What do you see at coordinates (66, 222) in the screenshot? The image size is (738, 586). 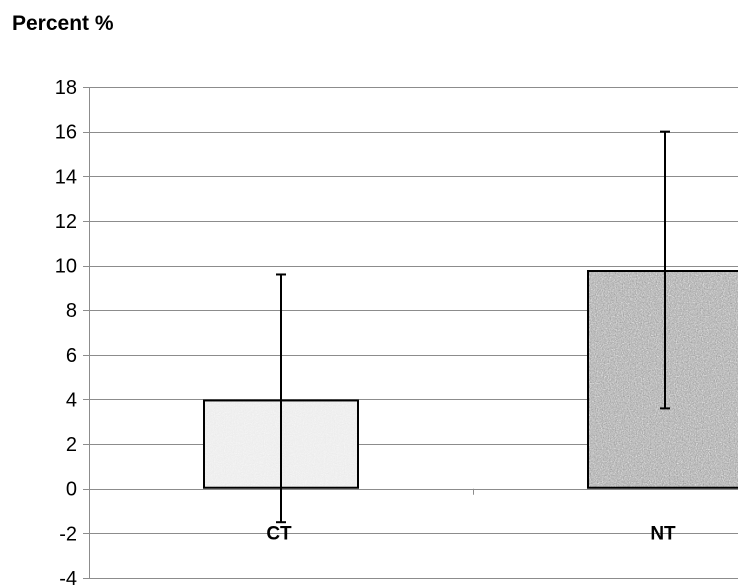 I see `y-tick-label: 12` at bounding box center [66, 222].